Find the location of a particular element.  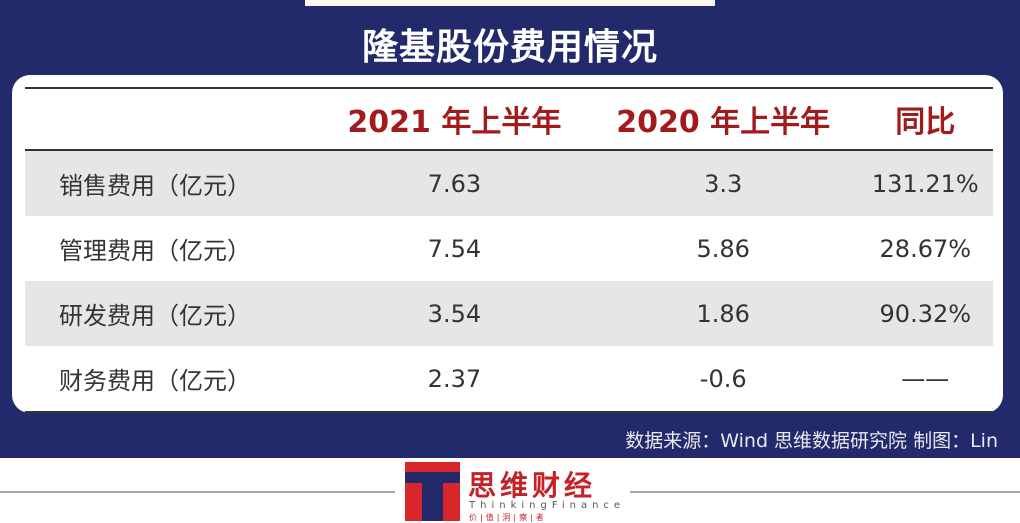

cell: 131.21% is located at coordinates (925, 183).